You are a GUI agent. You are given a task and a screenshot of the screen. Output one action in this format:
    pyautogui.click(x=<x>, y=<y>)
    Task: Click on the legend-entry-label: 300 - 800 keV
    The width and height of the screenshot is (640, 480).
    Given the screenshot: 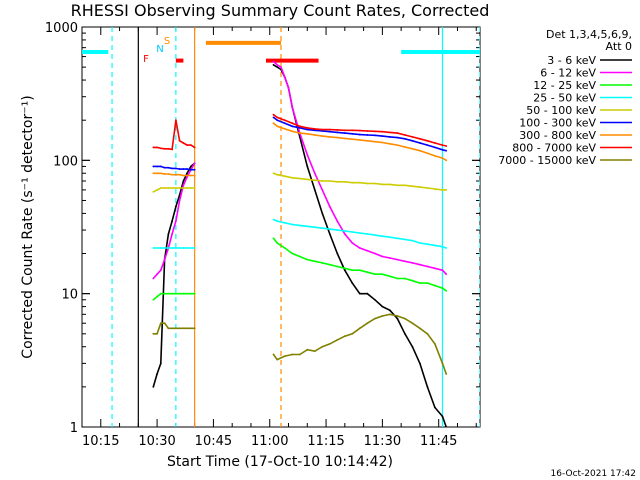 What is the action you would take?
    pyautogui.click(x=557, y=135)
    